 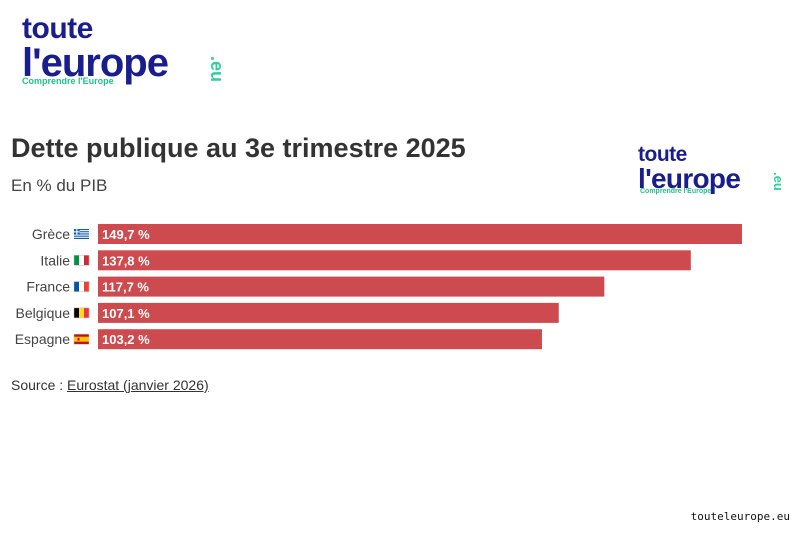 I want to click on bar-value-label: 137,8 %, so click(x=126, y=260).